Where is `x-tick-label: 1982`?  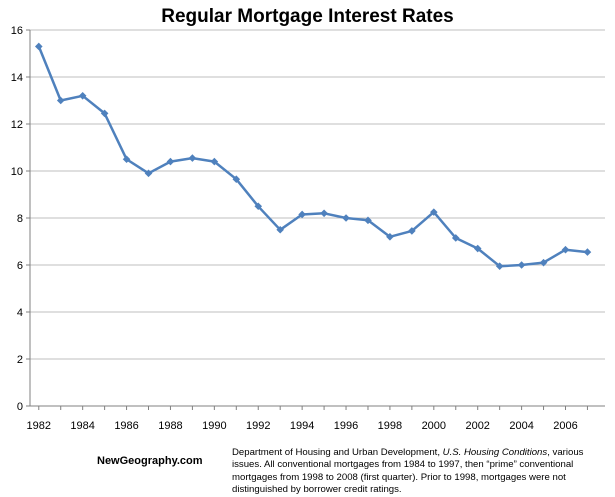
x-tick-label: 1982 is located at coordinates (39, 426).